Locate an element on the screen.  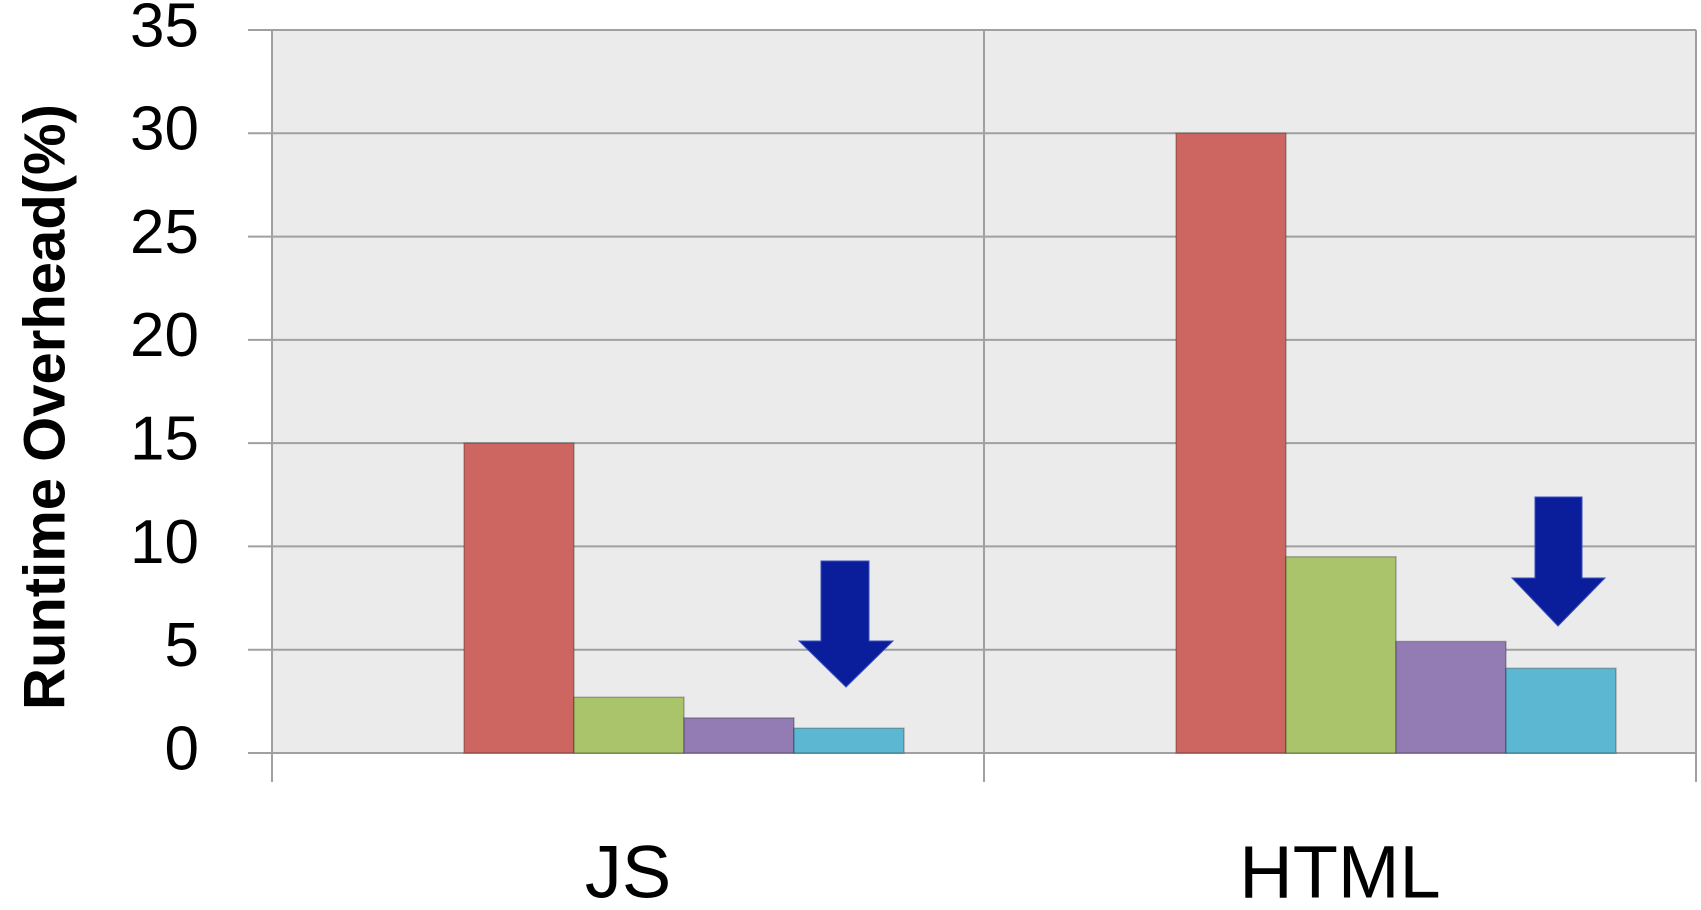
y-tick-label: 25 is located at coordinates (164, 232).